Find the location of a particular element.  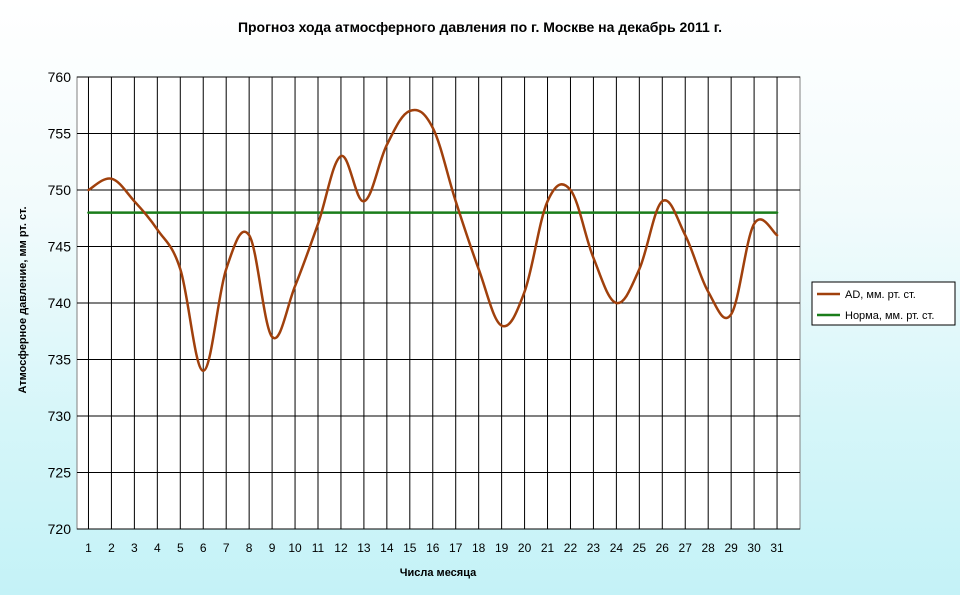

y-tick-label: 720 is located at coordinates (60, 529).